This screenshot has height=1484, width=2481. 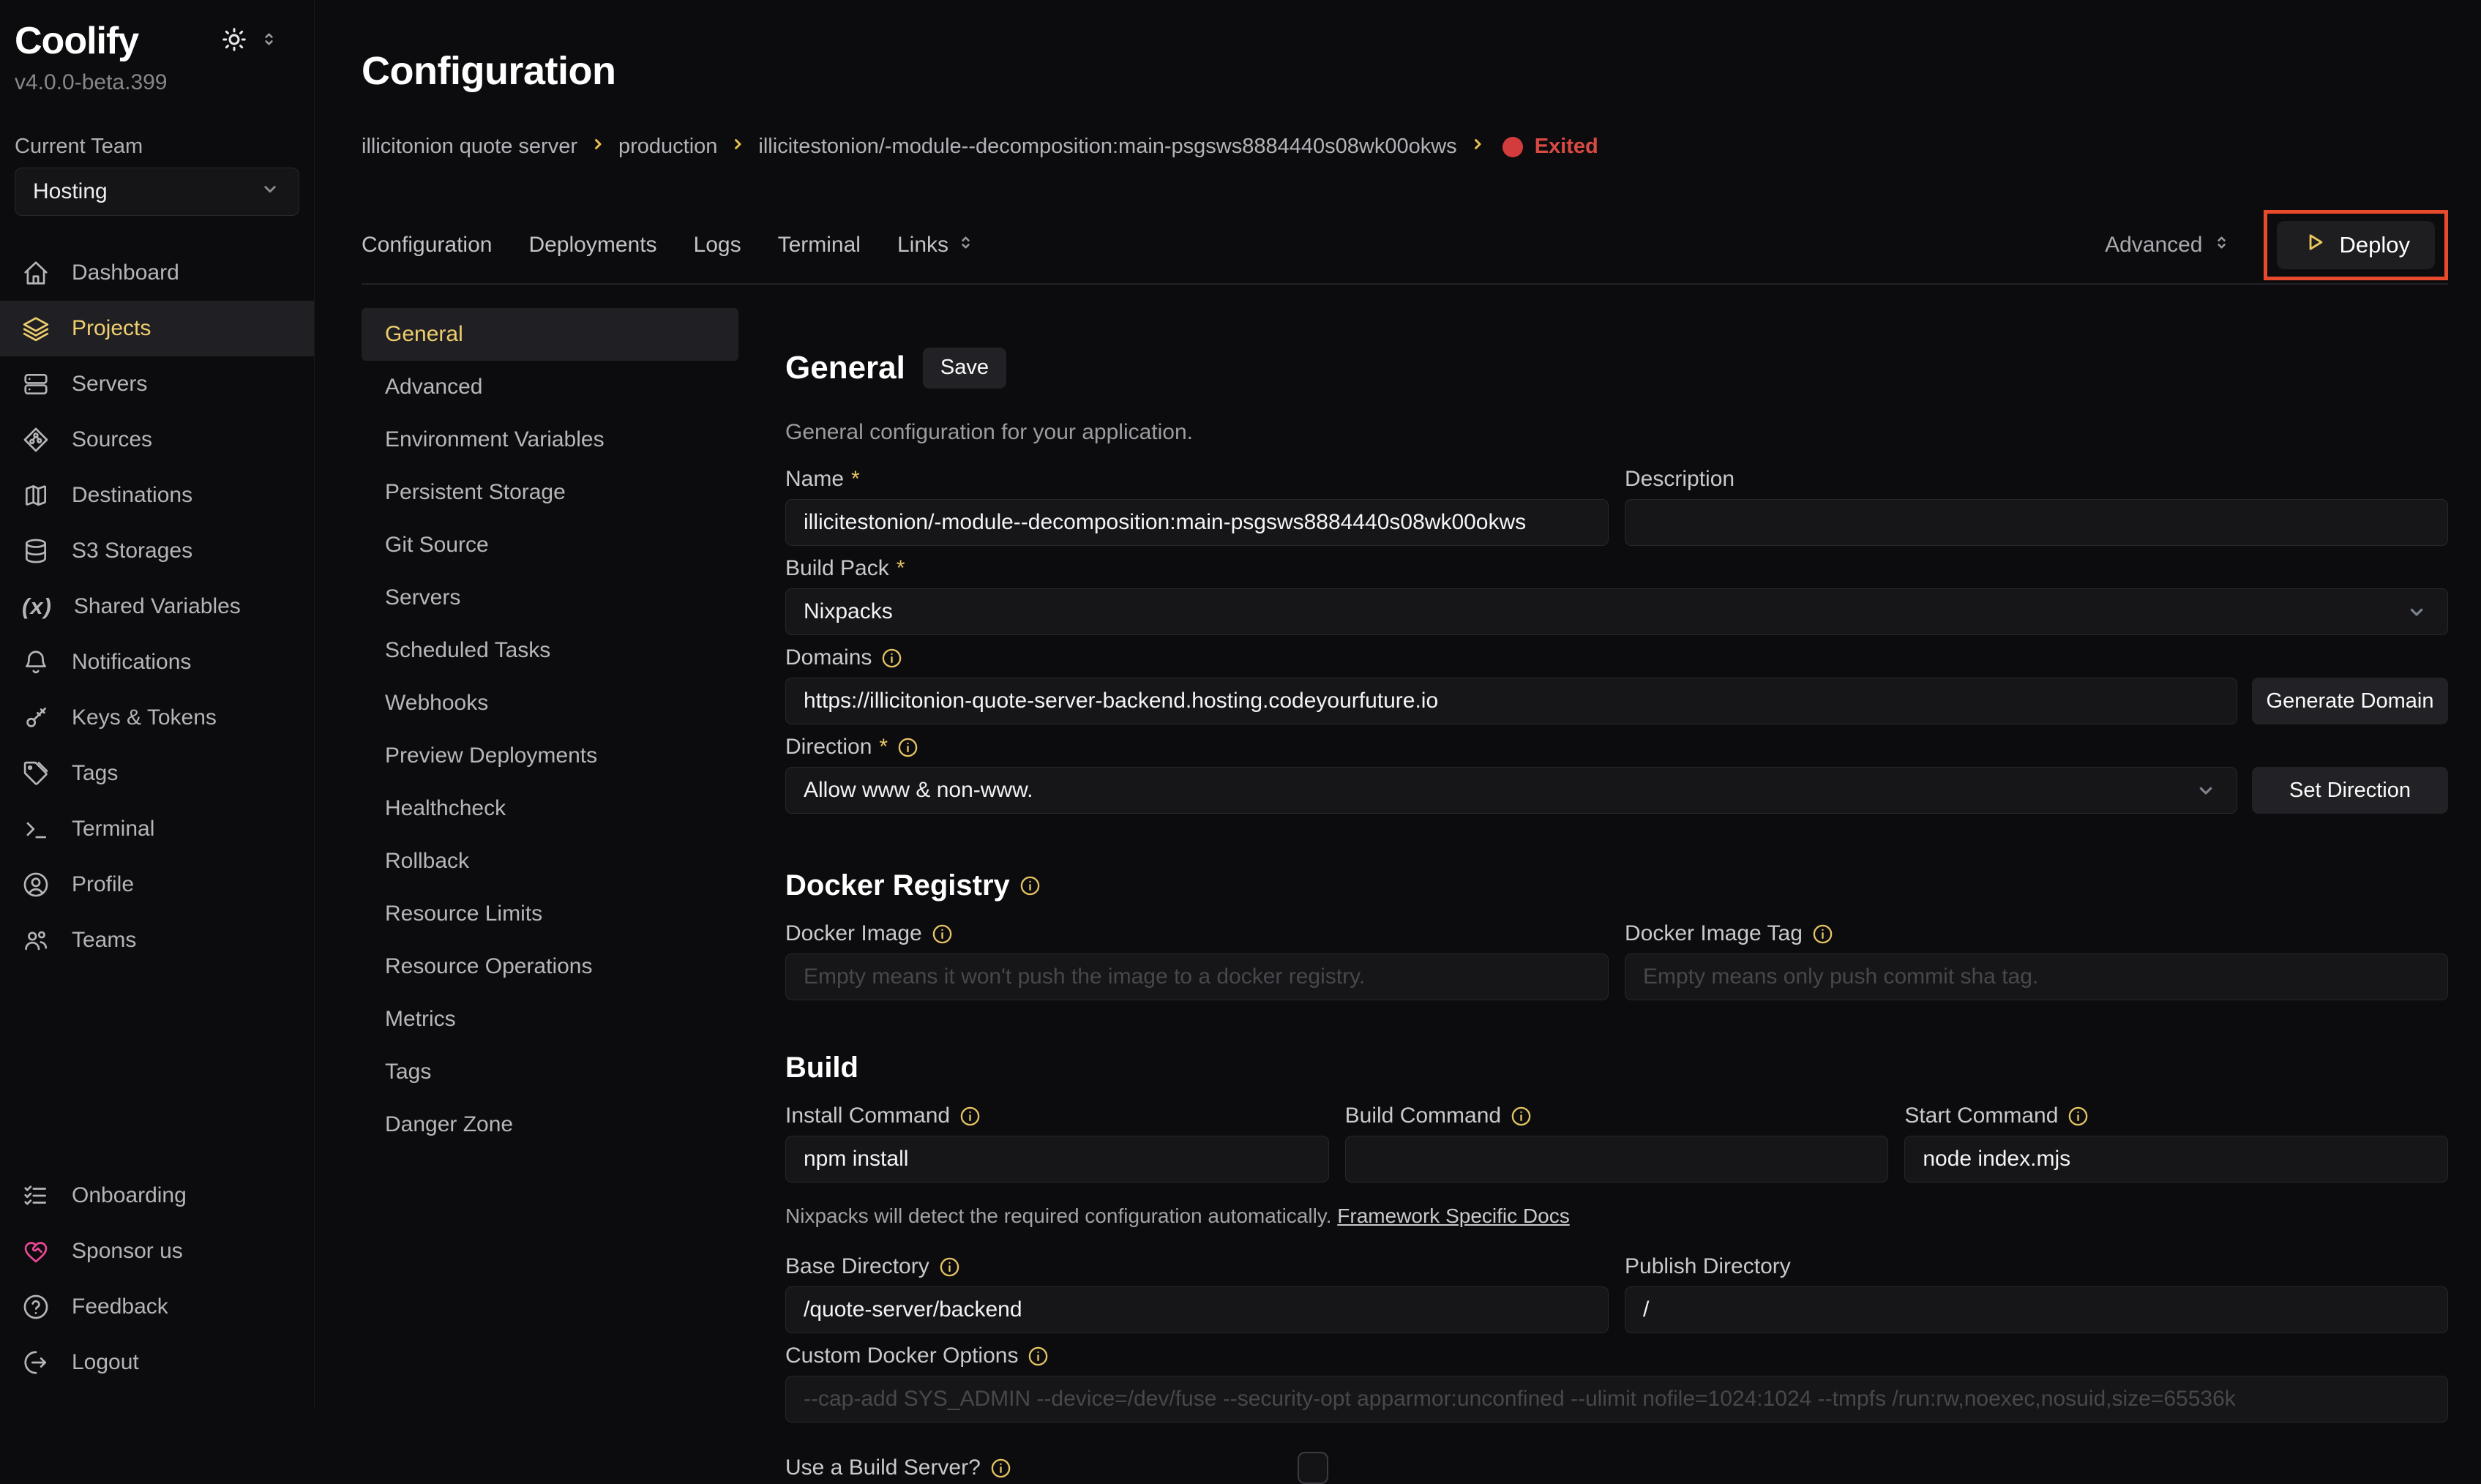 I want to click on subnav-item-rollback: Rollback, so click(x=428, y=861).